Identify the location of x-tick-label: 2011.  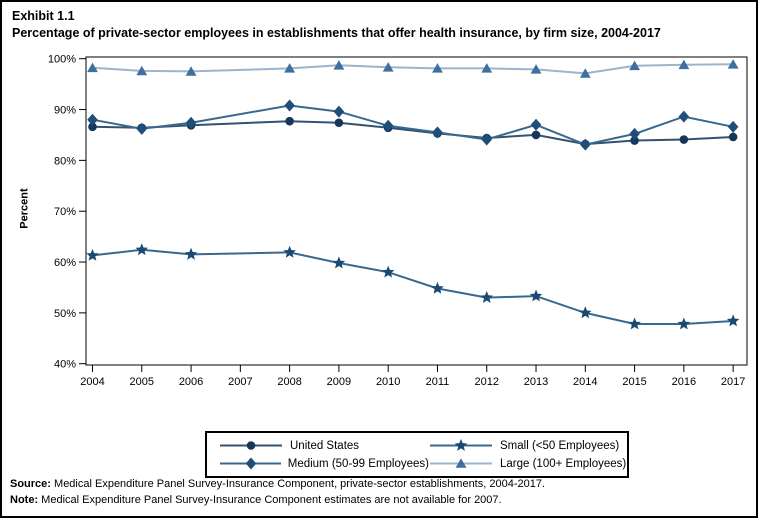
(438, 382).